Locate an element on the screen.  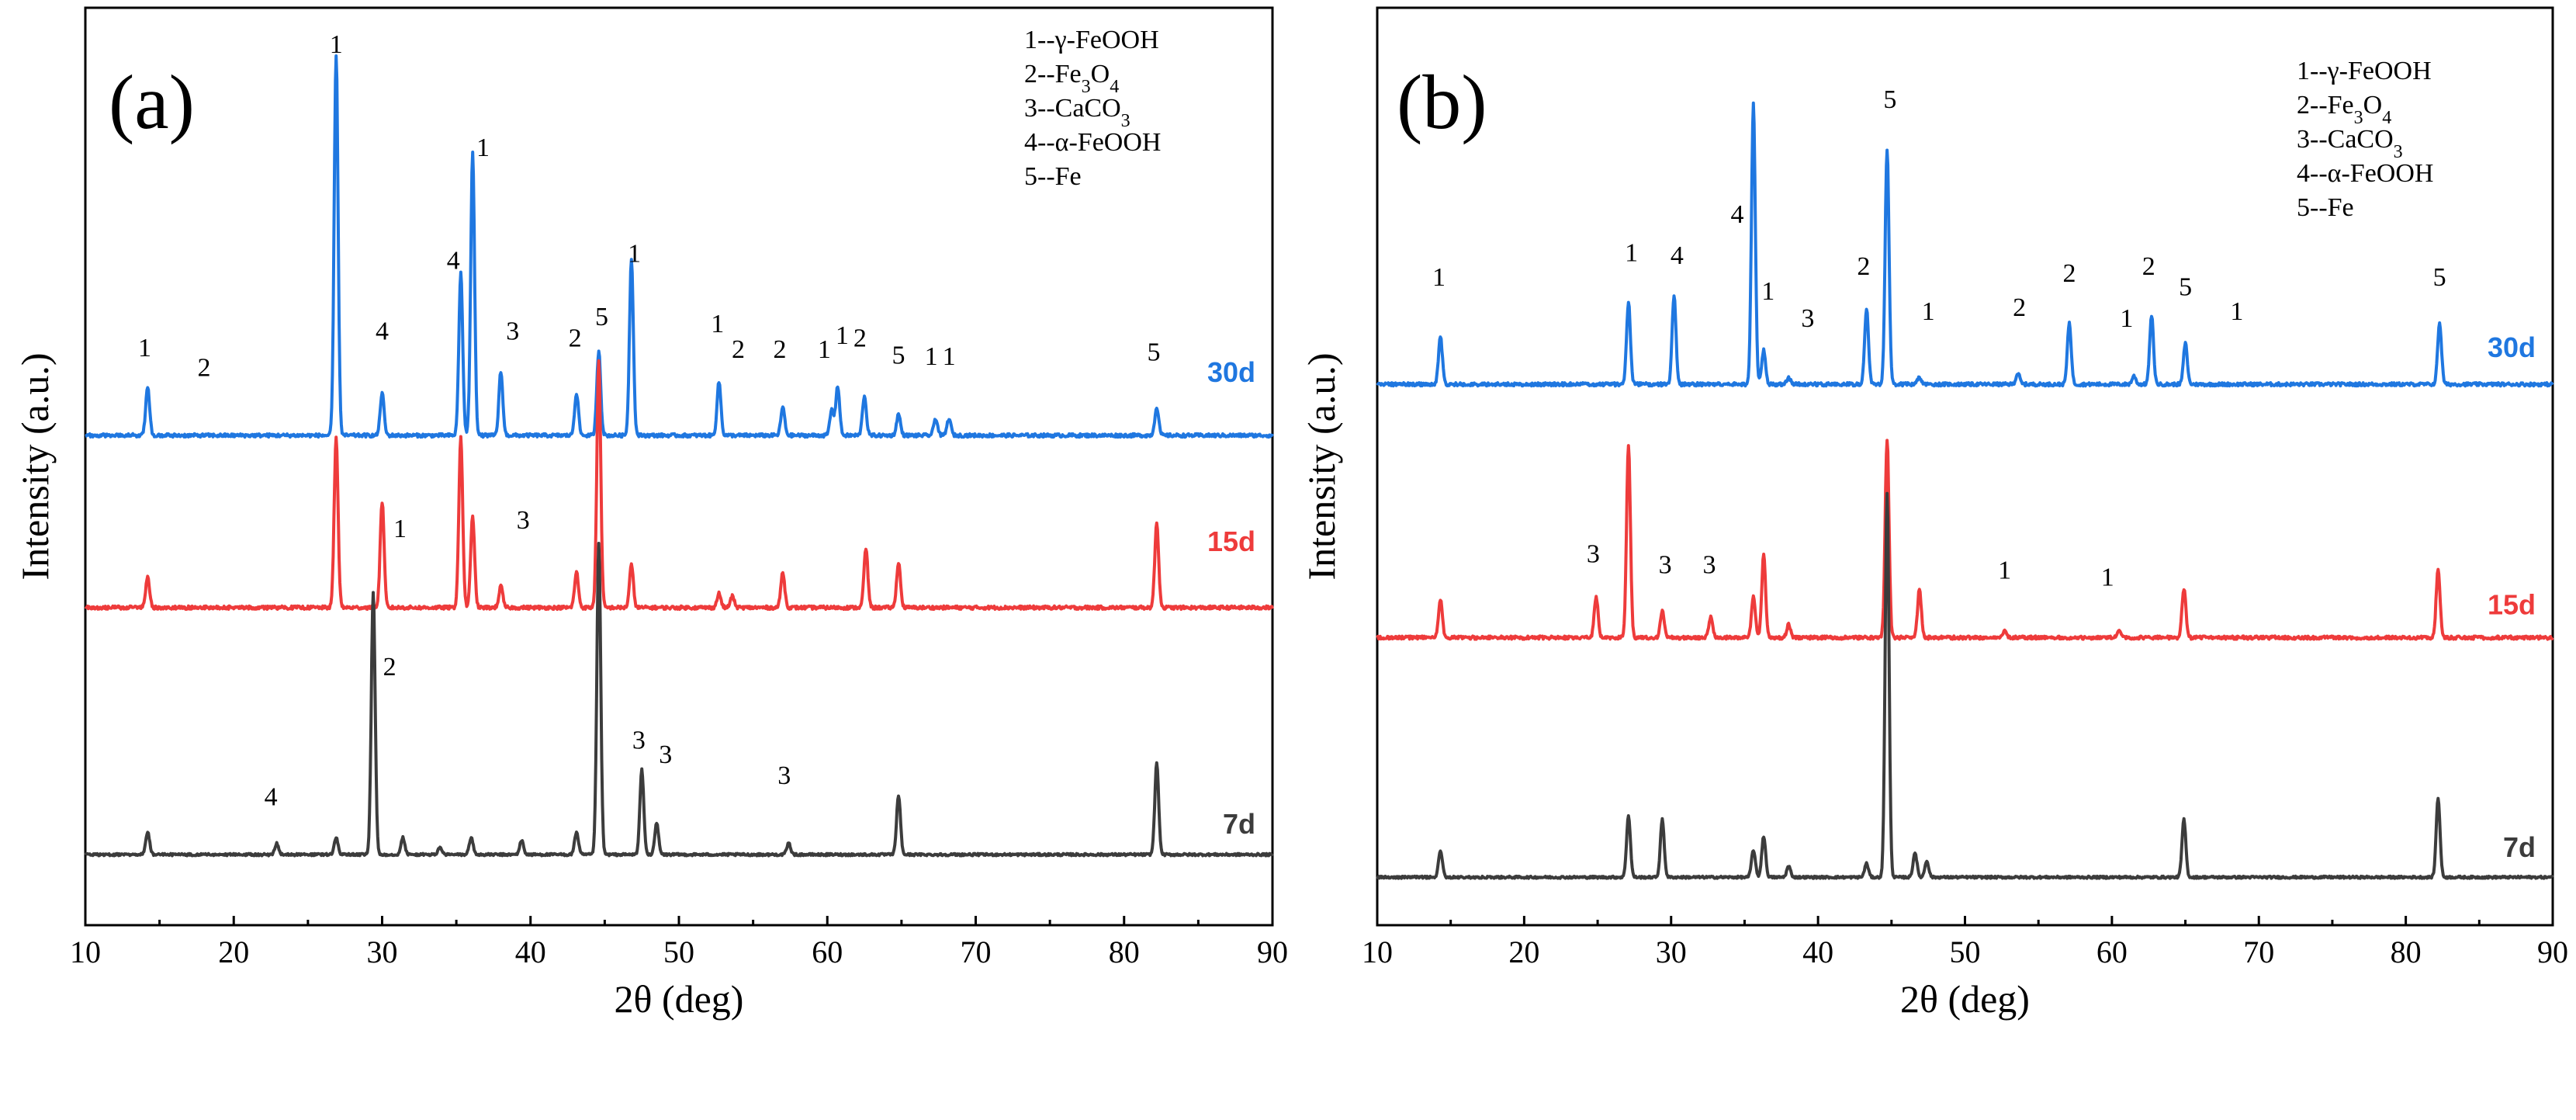
series-30d-line is located at coordinates (1965, 244).